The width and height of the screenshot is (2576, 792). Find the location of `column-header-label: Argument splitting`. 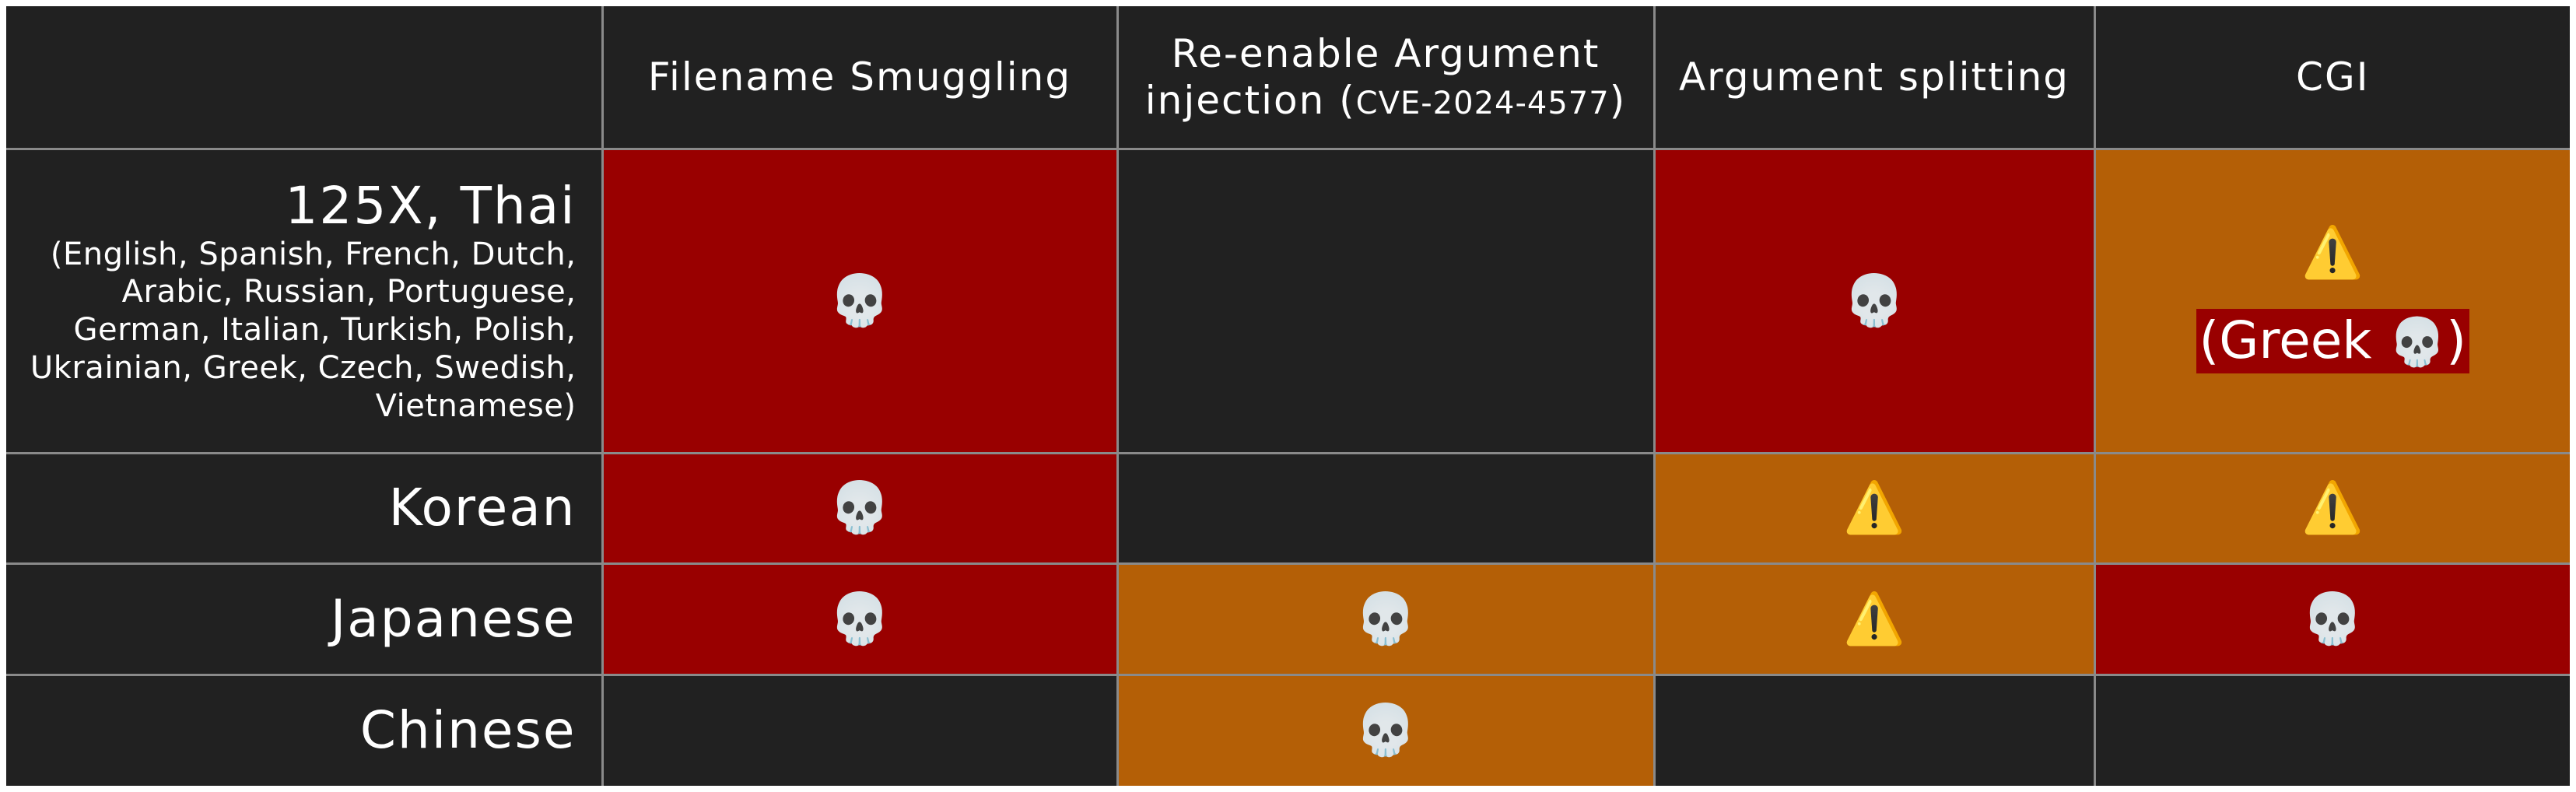

column-header-label: Argument splitting is located at coordinates (1874, 77).